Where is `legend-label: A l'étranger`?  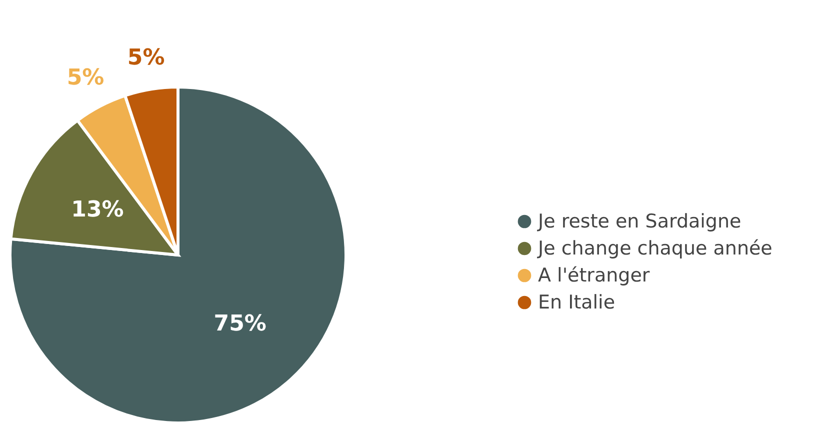 legend-label: A l'étranger is located at coordinates (594, 275).